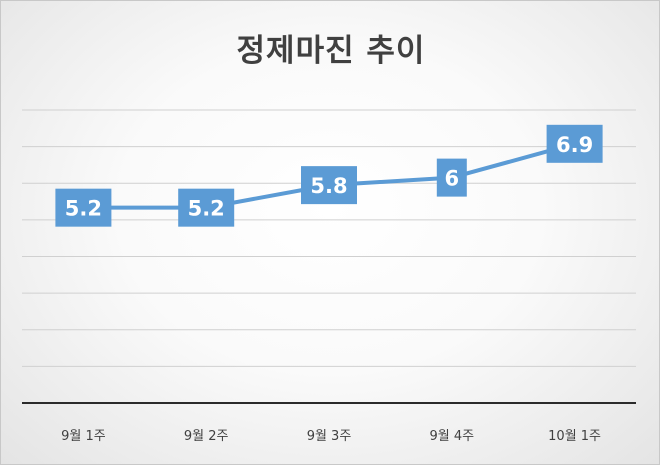  What do you see at coordinates (331, 51) in the screenshot?
I see `chart-title: 정제마진 추이` at bounding box center [331, 51].